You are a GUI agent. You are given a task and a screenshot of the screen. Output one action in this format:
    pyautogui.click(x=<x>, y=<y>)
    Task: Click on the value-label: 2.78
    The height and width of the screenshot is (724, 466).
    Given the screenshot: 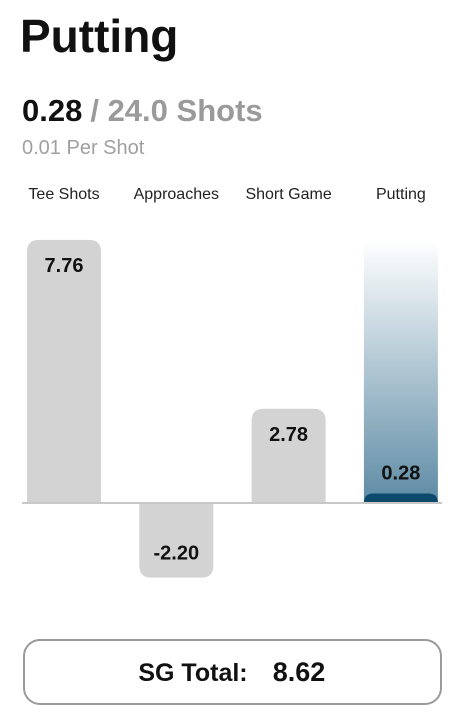 What is the action you would take?
    pyautogui.click(x=288, y=435)
    